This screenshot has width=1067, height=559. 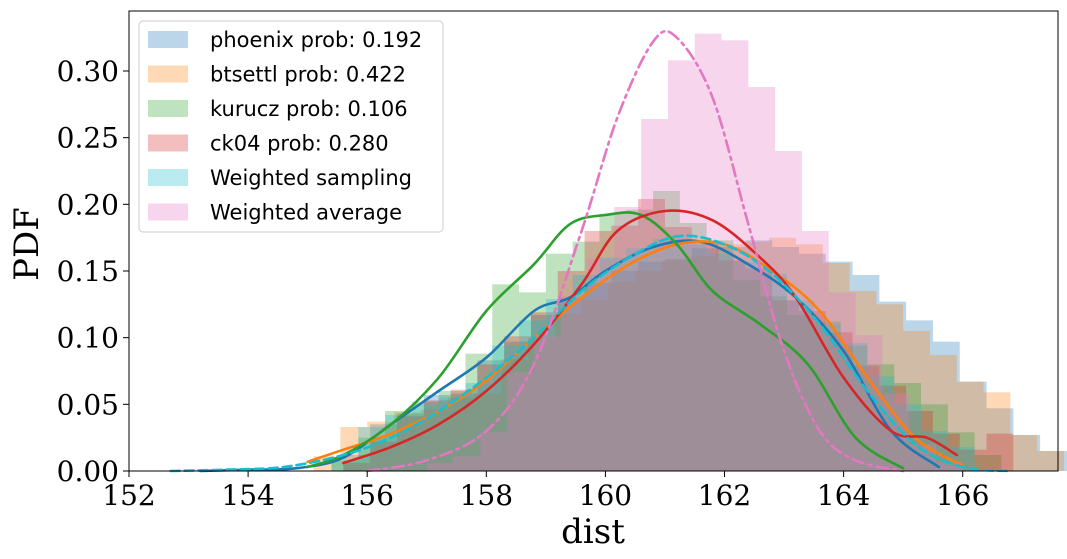 What do you see at coordinates (724, 495) in the screenshot?
I see `x-tick-label: 162` at bounding box center [724, 495].